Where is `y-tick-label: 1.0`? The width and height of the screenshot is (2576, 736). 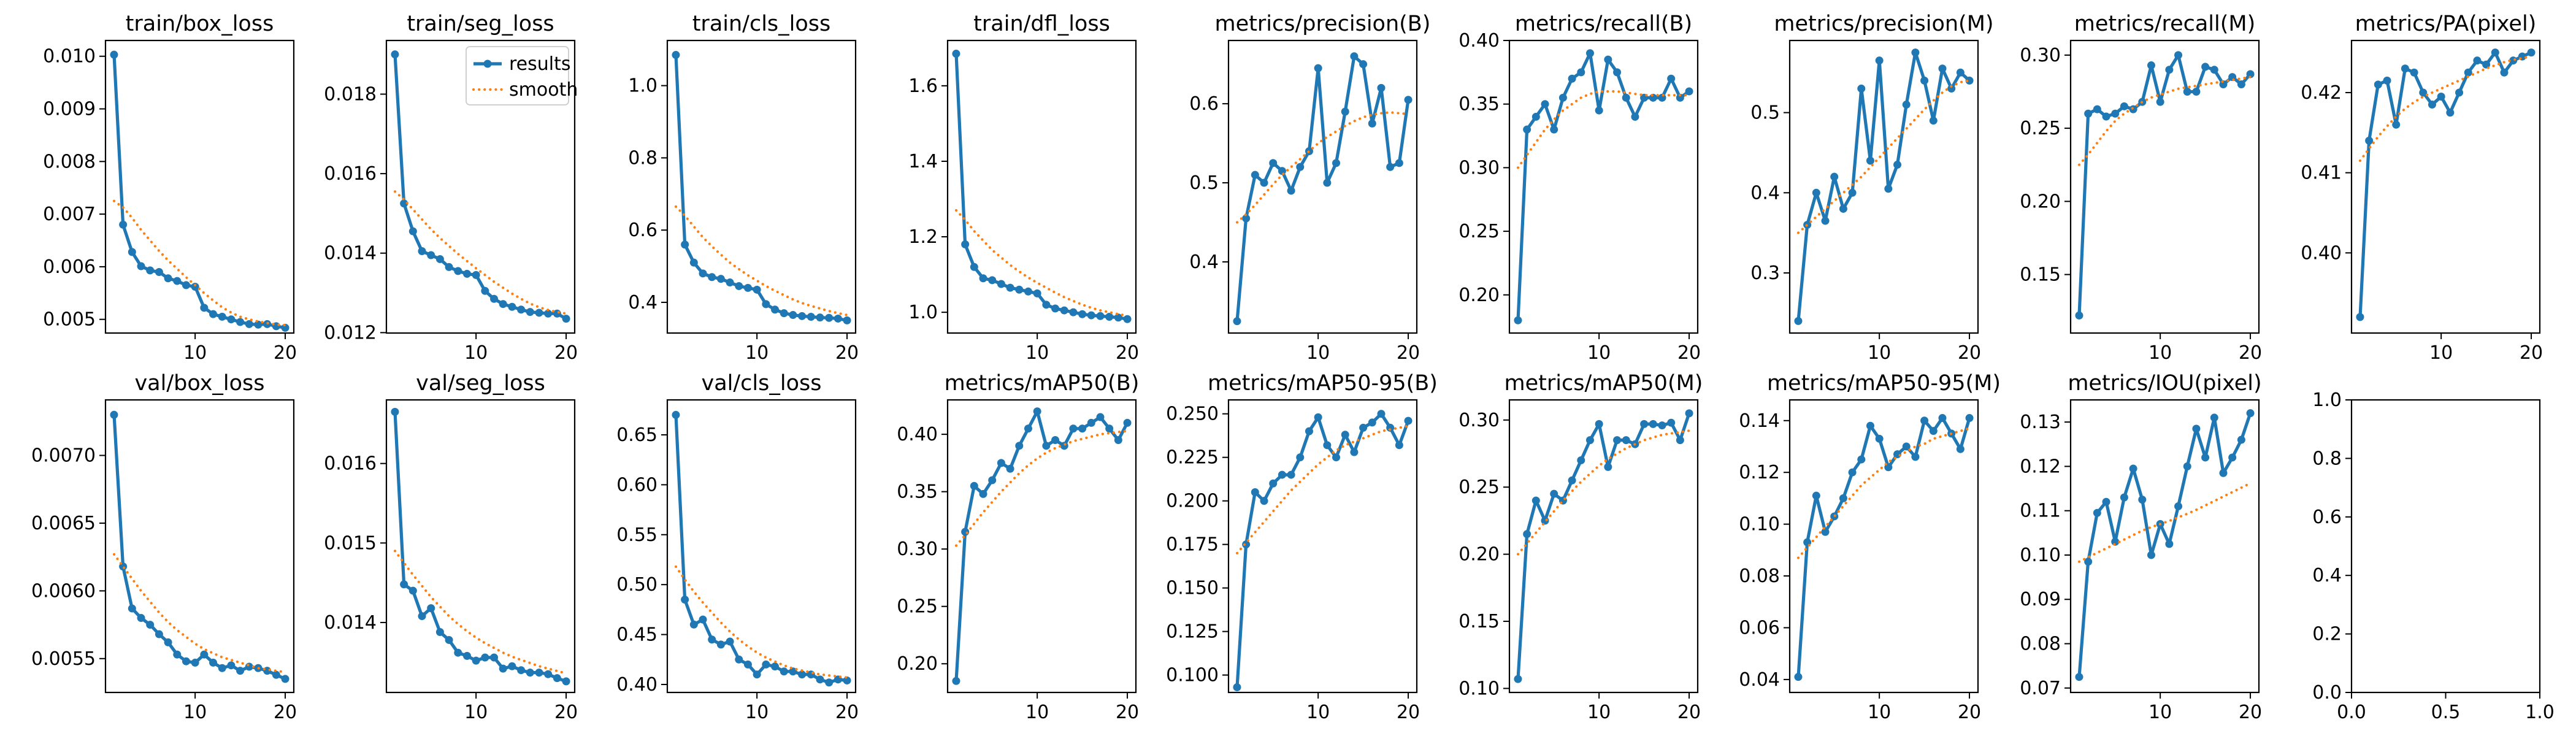
y-tick-label: 1.0 is located at coordinates (642, 86).